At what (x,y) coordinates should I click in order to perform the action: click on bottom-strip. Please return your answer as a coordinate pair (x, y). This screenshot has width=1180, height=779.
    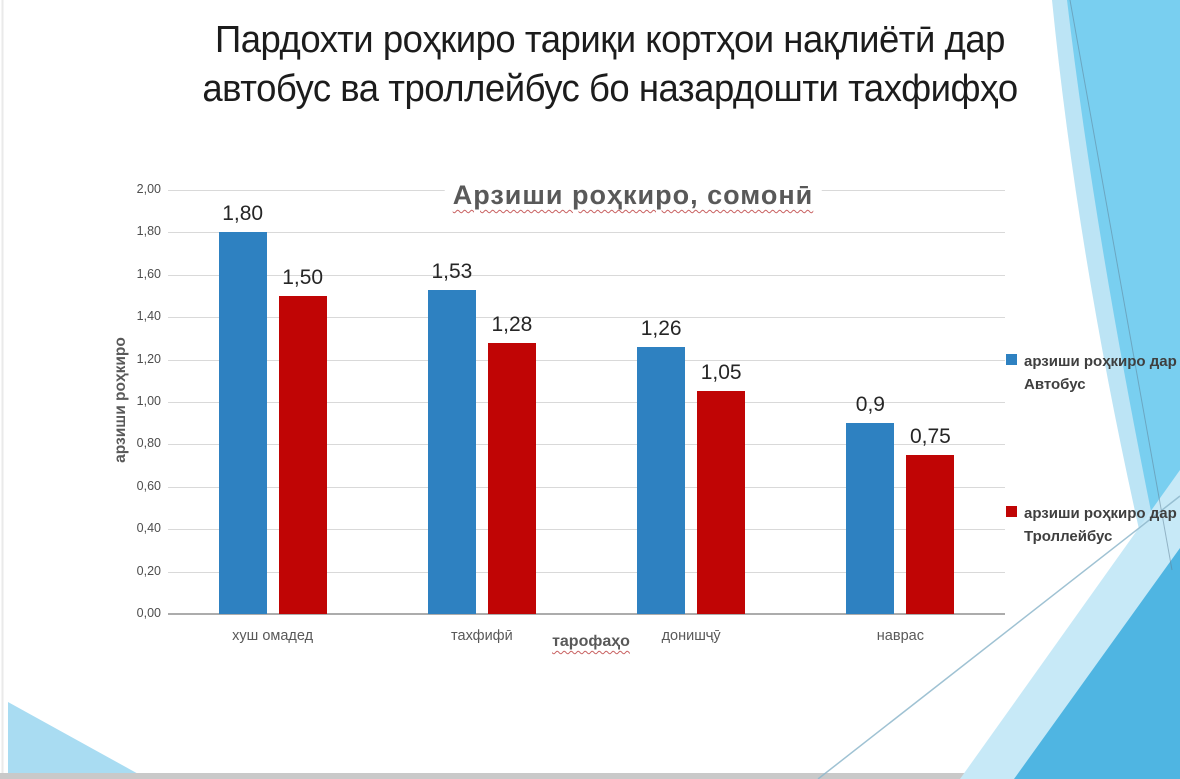
    Looking at the image, I should click on (590, 776).